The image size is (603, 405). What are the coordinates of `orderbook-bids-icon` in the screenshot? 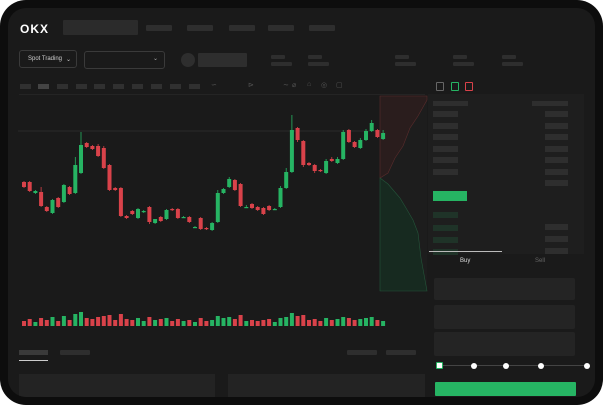 It's located at (455, 86).